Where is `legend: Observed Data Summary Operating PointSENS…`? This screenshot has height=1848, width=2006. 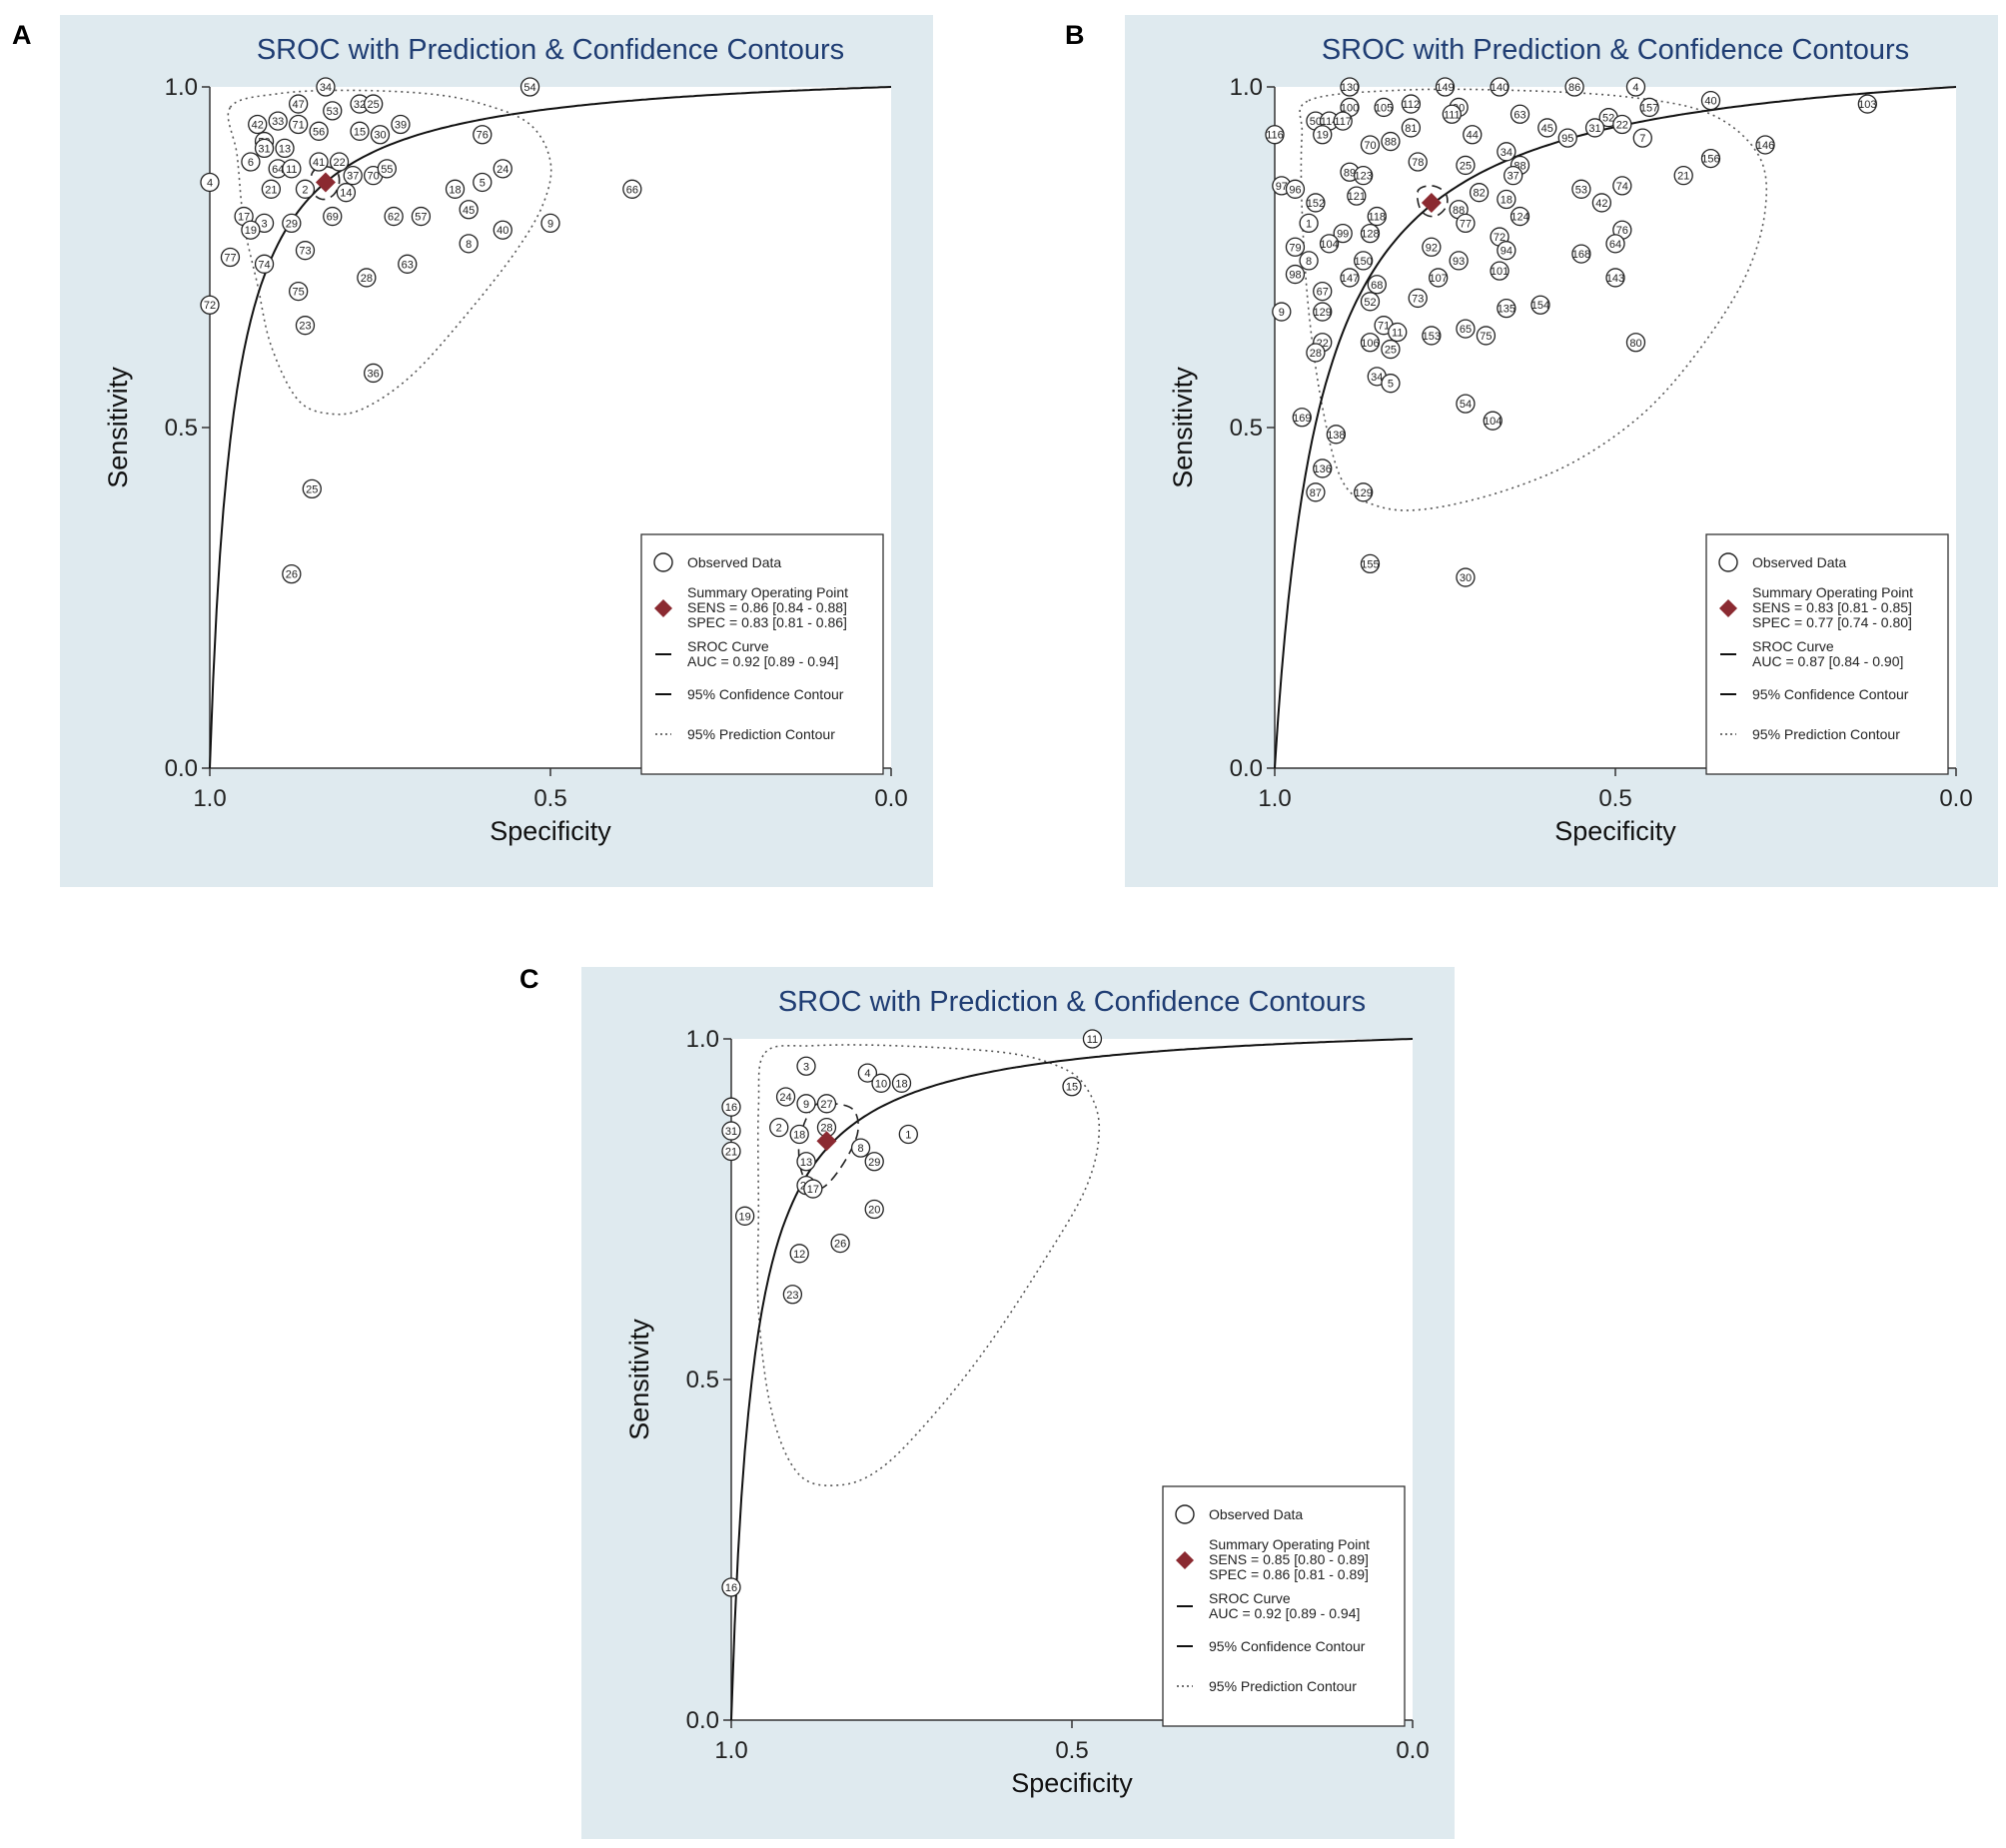 legend: Observed Data Summary Operating PointSENS… is located at coordinates (1284, 1606).